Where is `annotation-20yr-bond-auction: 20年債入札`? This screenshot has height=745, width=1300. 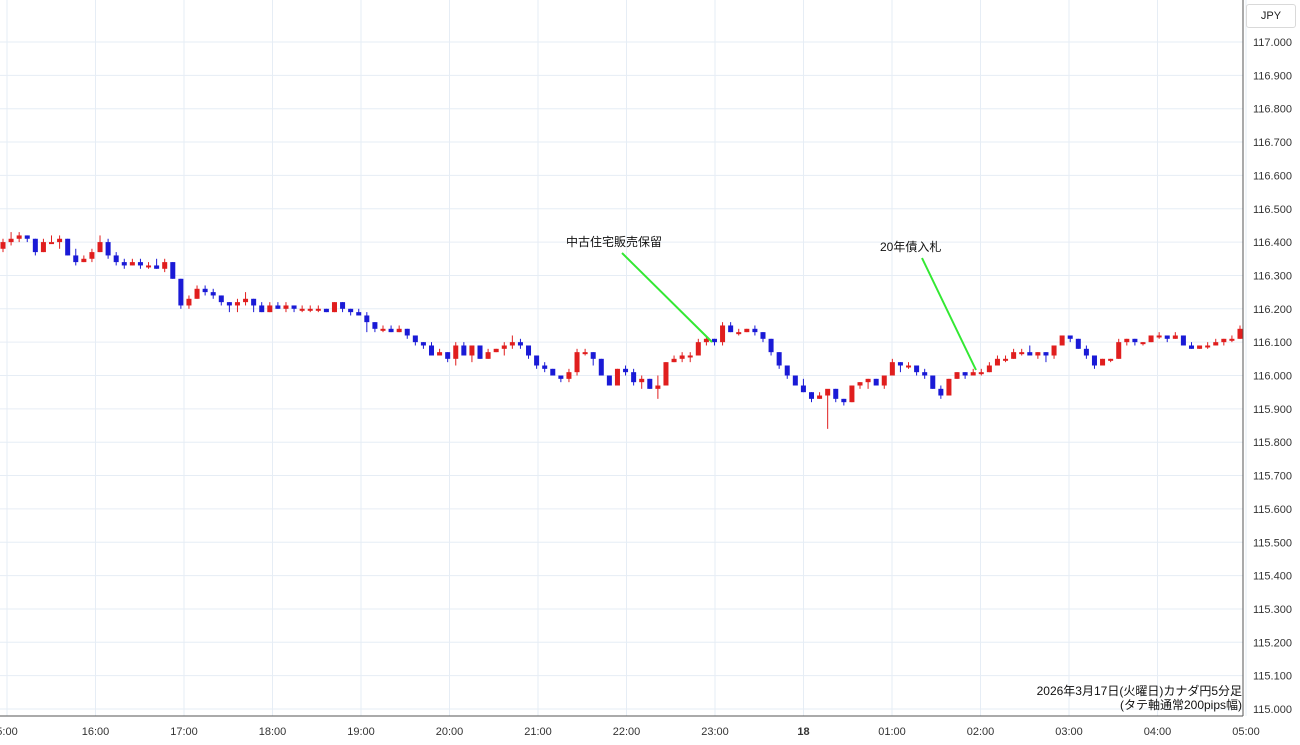
annotation-20yr-bond-auction: 20年債入札 is located at coordinates (910, 246).